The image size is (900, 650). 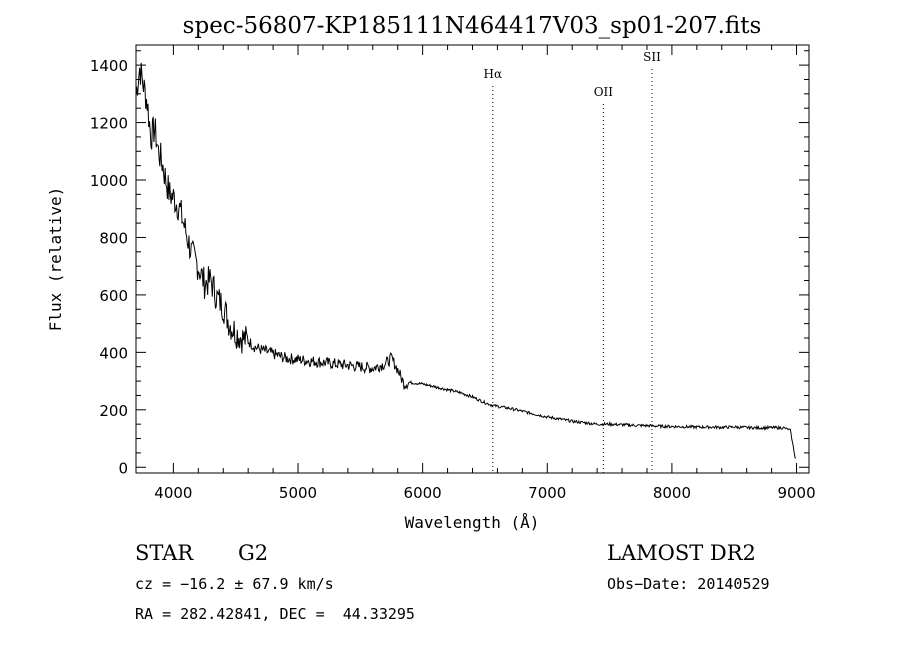 I want to click on x-tick-label: 8000, so click(x=672, y=493).